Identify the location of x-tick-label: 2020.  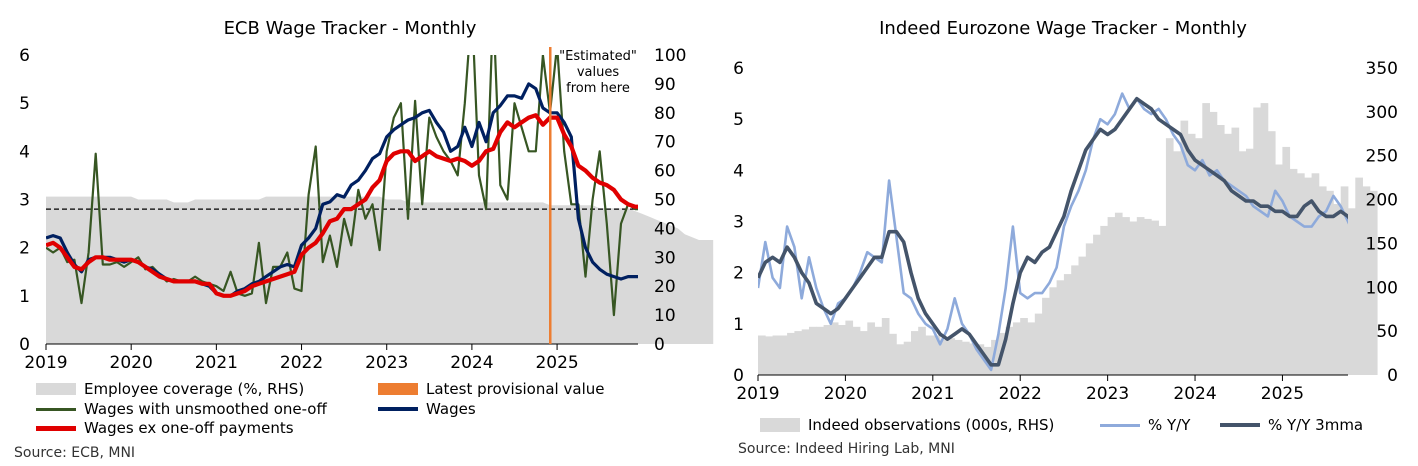
(845, 394).